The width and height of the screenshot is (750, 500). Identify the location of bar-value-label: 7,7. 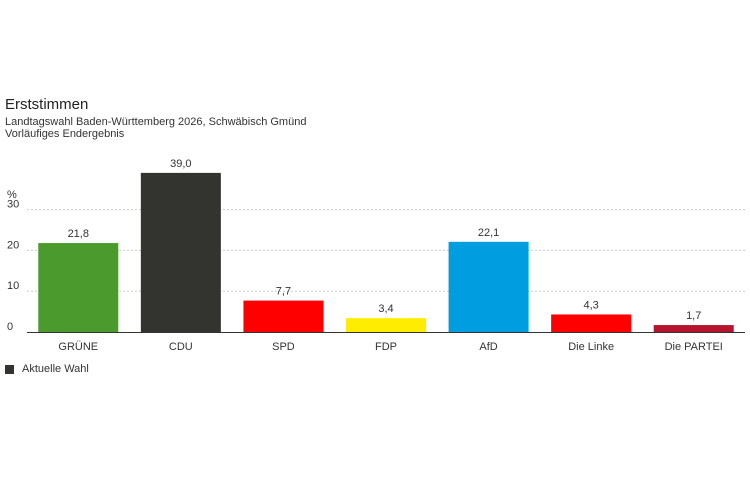
(283, 292).